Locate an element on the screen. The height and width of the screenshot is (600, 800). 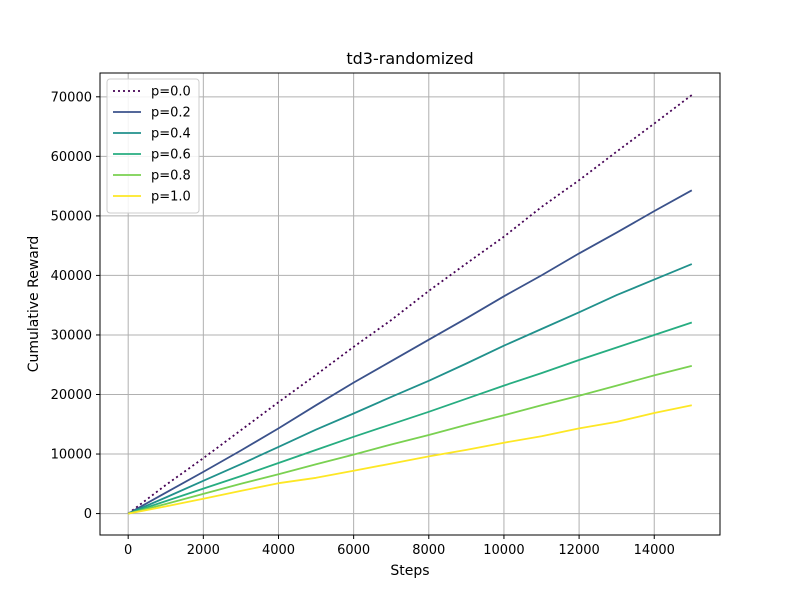
legend: p=0.0 p=0.2 p=0.4 p=0.6 p=0.8 p=1.0 is located at coordinates (153, 146).